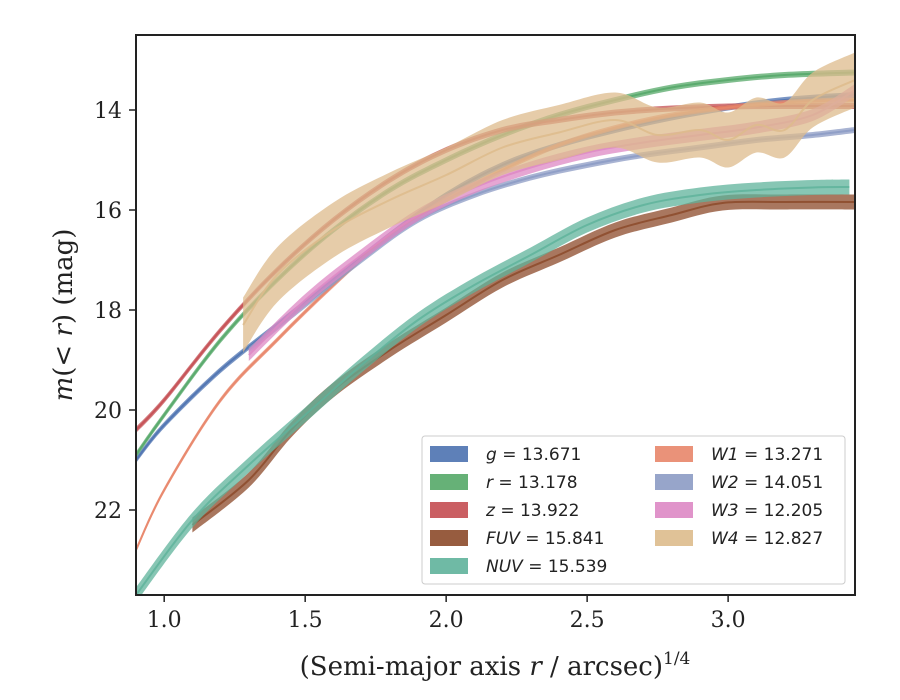  Describe the element at coordinates (532, 483) in the screenshot. I see `legend-entry: r = 13.178` at that location.